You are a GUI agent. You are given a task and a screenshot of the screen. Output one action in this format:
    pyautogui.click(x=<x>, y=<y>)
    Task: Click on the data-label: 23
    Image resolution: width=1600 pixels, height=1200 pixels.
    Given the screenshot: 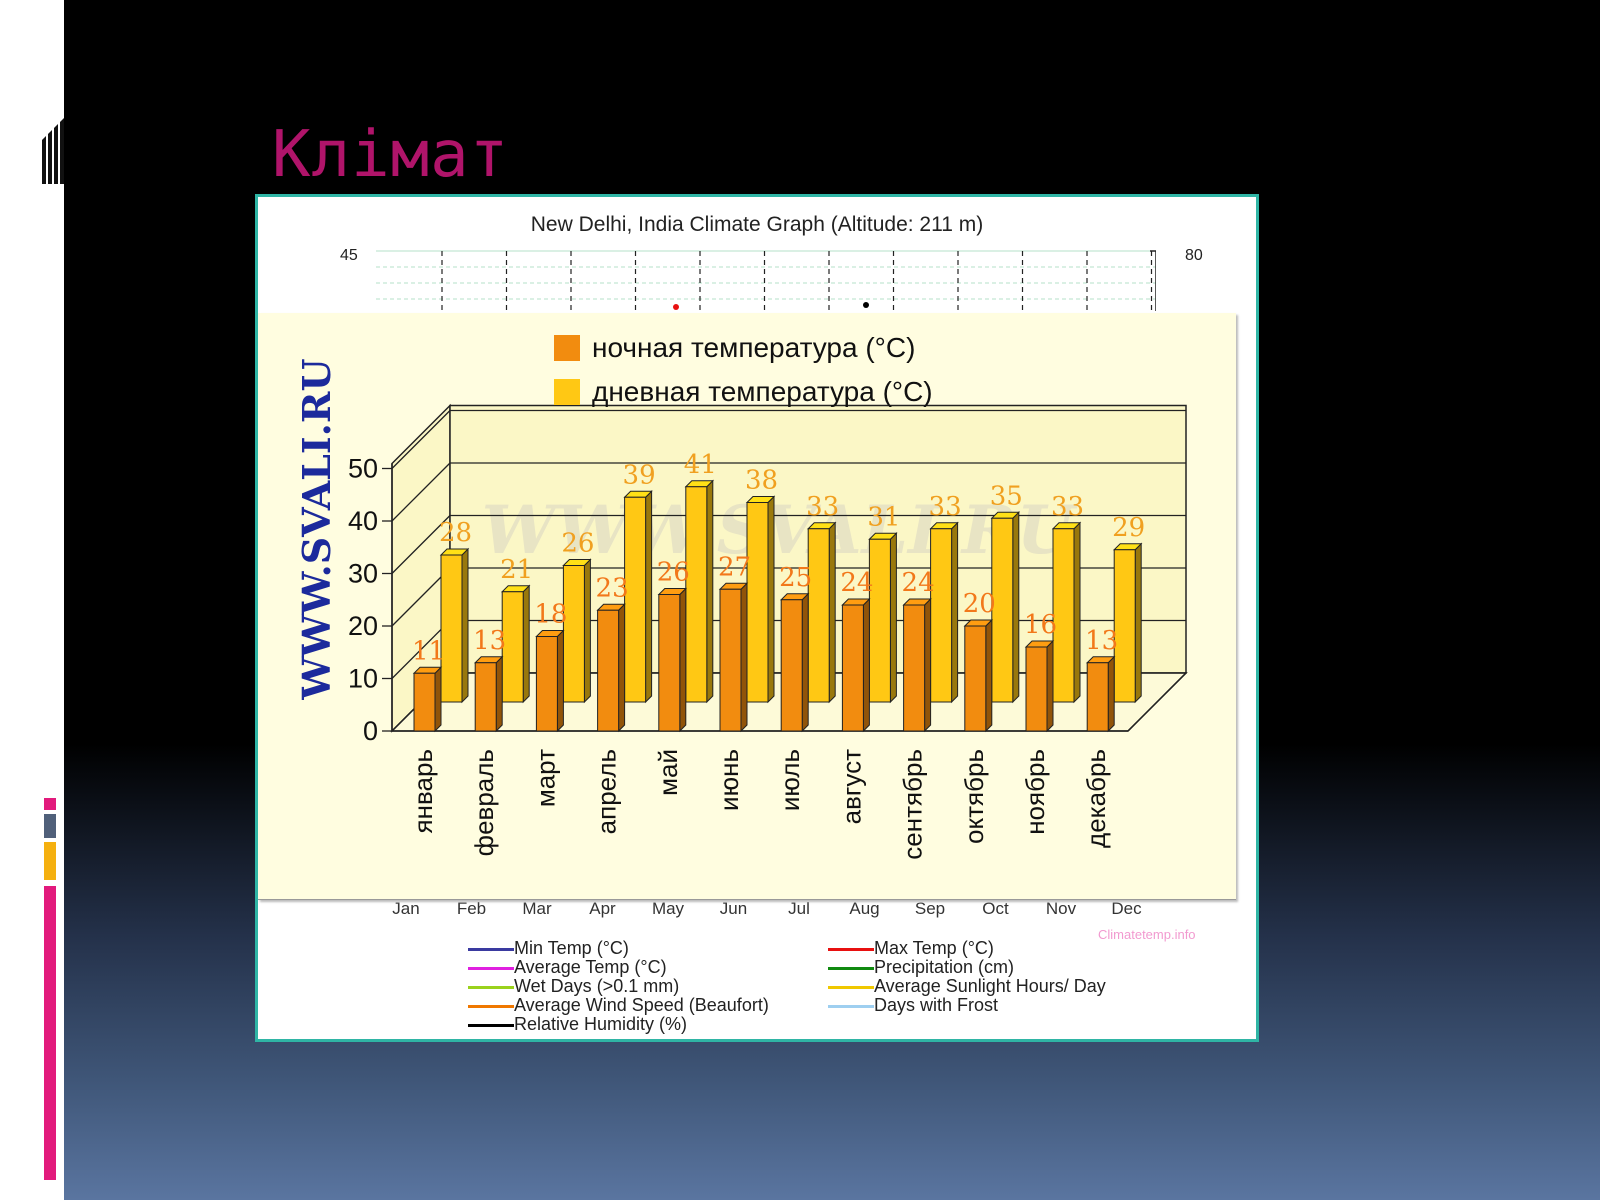 What is the action you would take?
    pyautogui.click(x=612, y=588)
    